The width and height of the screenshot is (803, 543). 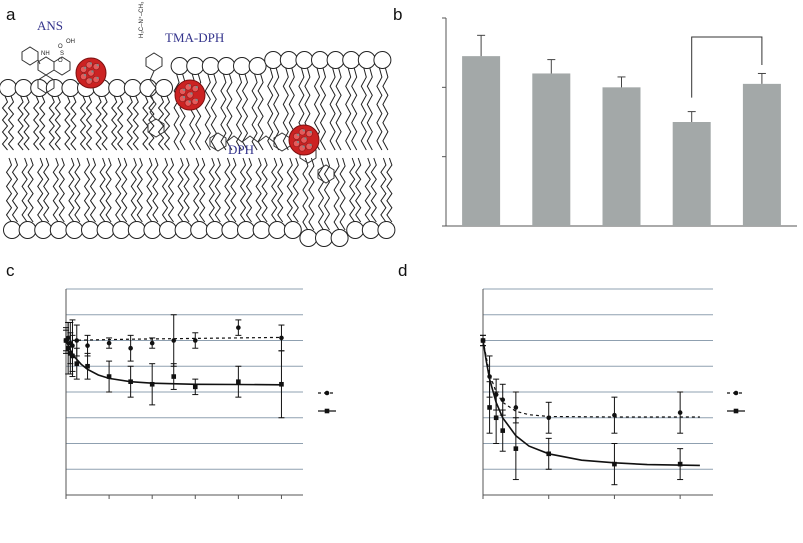 What do you see at coordinates (402, 270) in the screenshot?
I see `panel-d-letter: d` at bounding box center [402, 270].